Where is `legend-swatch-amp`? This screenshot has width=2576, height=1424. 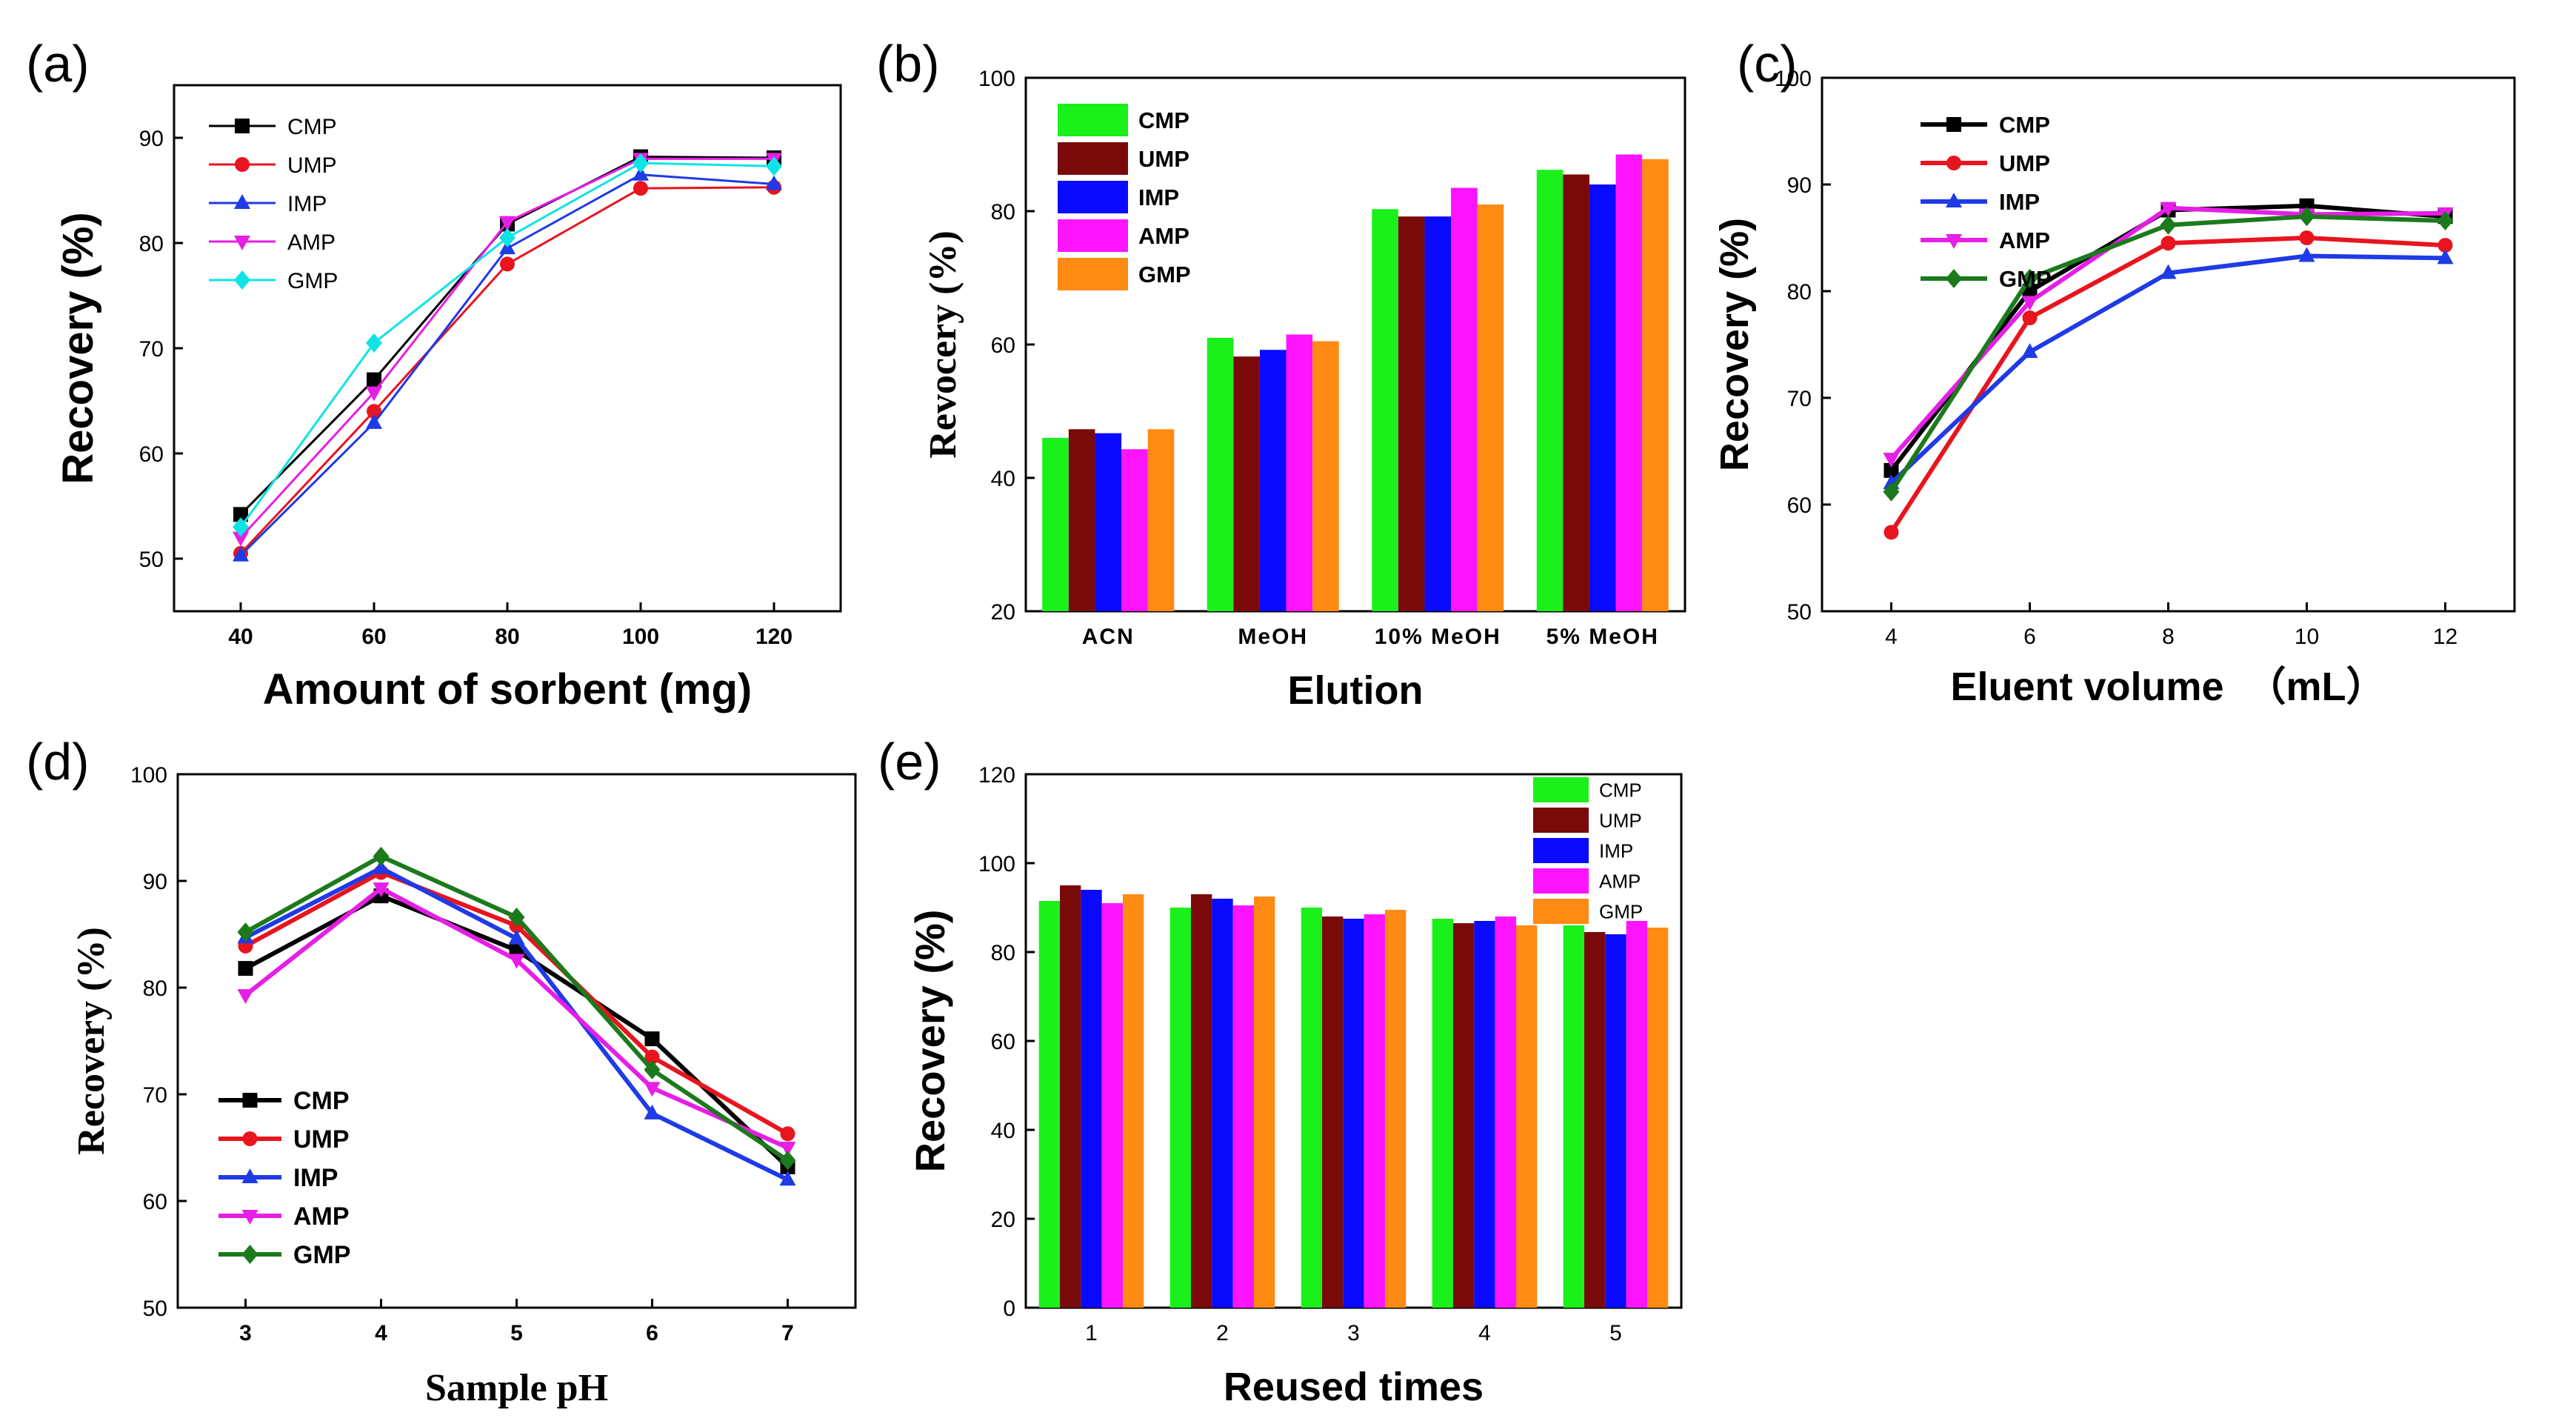
legend-swatch-amp is located at coordinates (1561, 881).